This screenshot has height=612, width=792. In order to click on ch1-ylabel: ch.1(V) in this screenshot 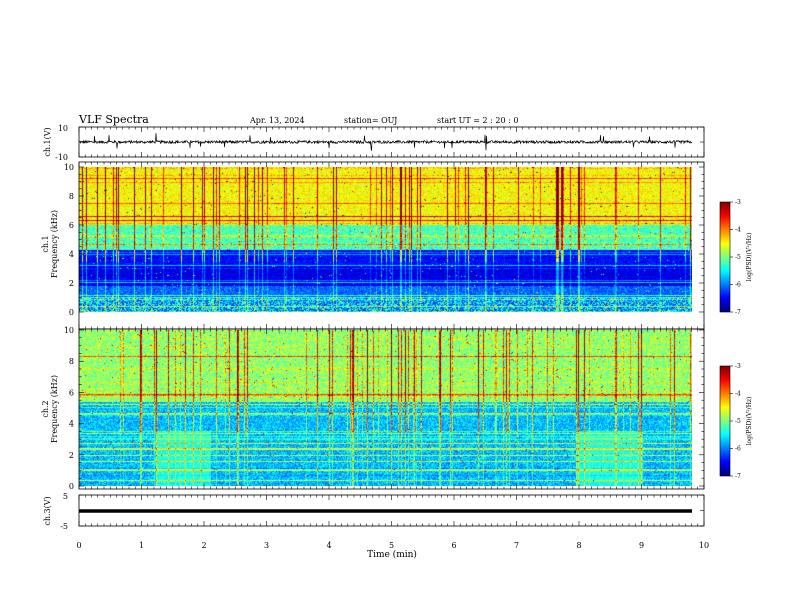, I will do `click(47, 141)`.